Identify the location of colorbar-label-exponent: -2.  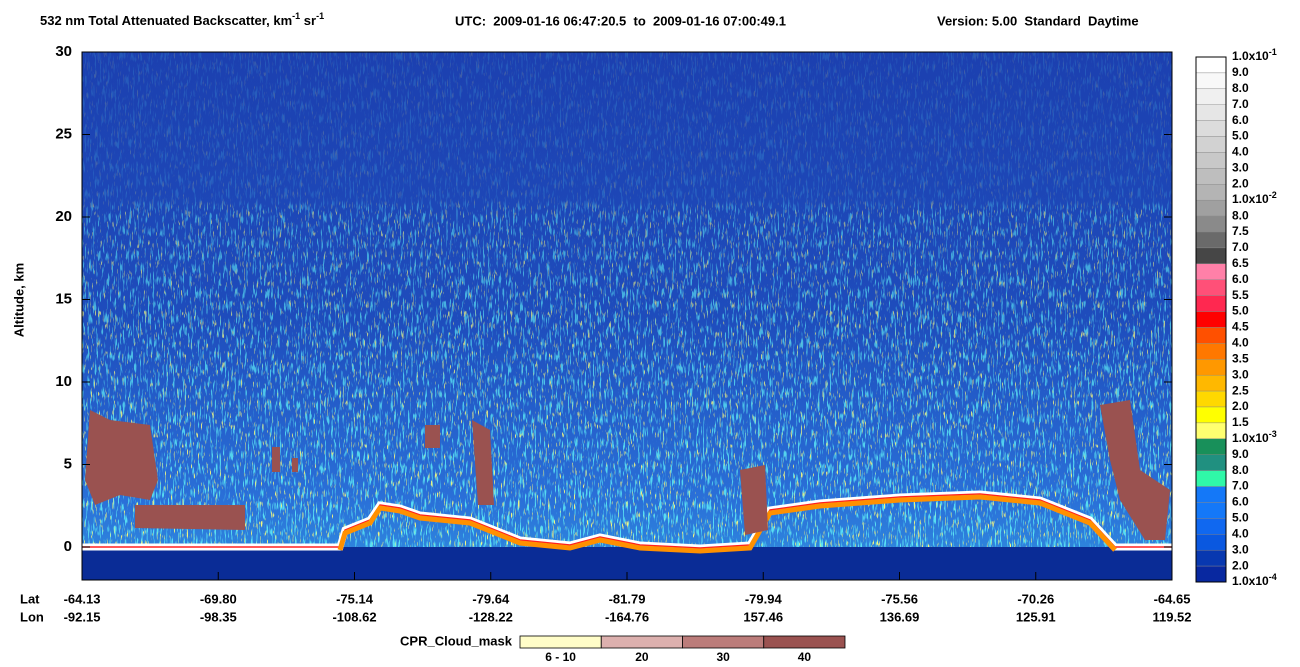
(1273, 196).